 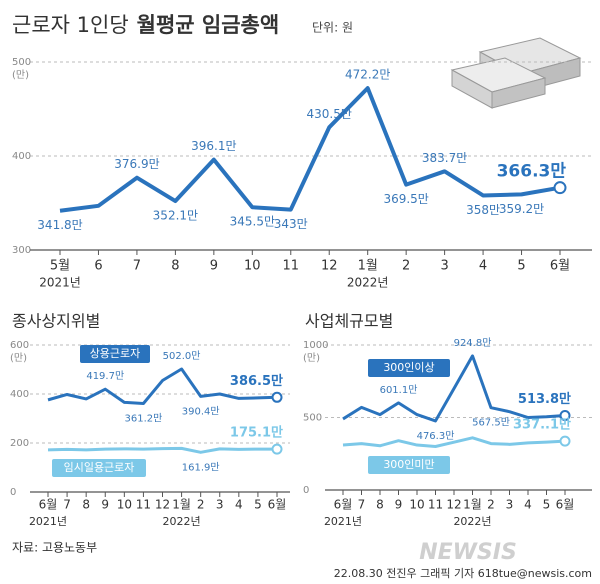 I want to click on y-tick-label: 200, so click(x=19, y=443).